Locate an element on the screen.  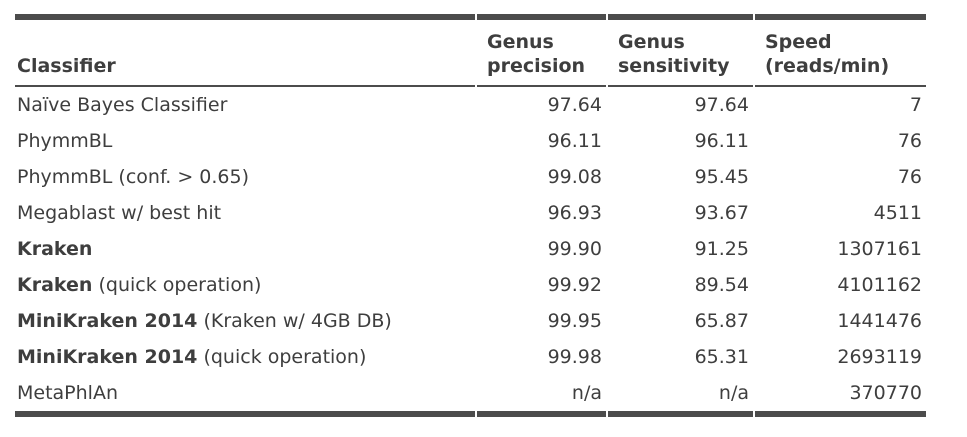
classifier-cell: Megablast w/ best hit is located at coordinates (119, 213).